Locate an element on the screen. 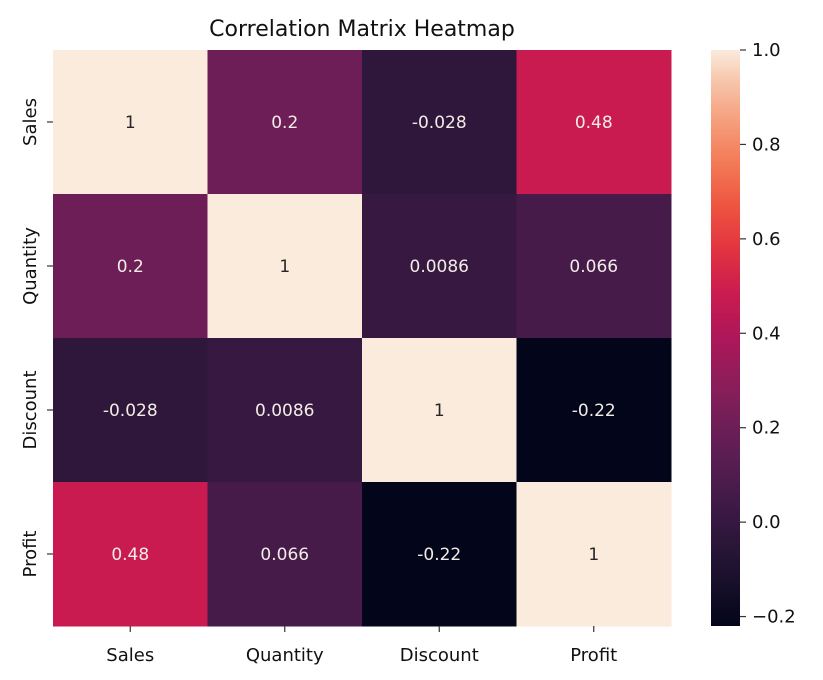 Image resolution: width=823 pixels, height=680 pixels. colorbar-tick-label: 0.0 is located at coordinates (766, 522).